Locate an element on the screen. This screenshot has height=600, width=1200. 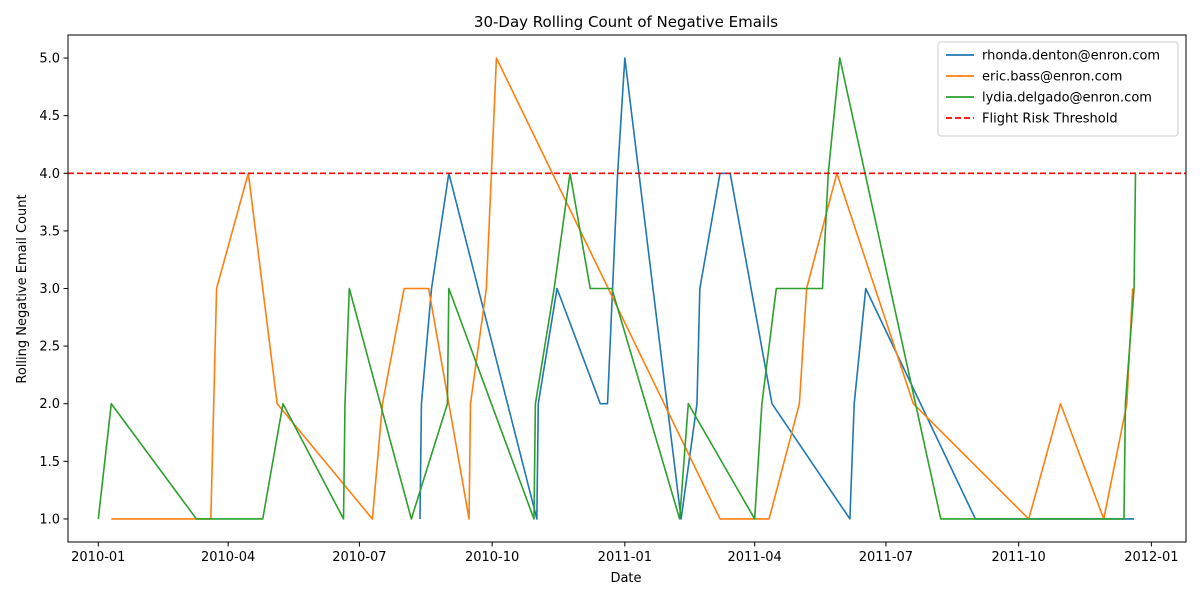
x-tick-label: 2011-04 is located at coordinates (755, 557).